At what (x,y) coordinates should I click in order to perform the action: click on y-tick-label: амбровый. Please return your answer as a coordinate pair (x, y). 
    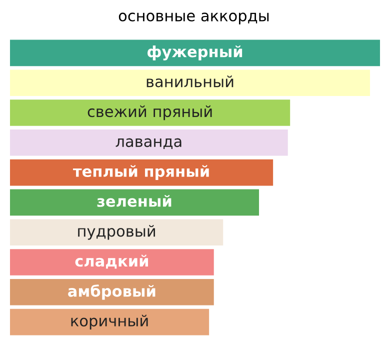
    Looking at the image, I should click on (112, 292).